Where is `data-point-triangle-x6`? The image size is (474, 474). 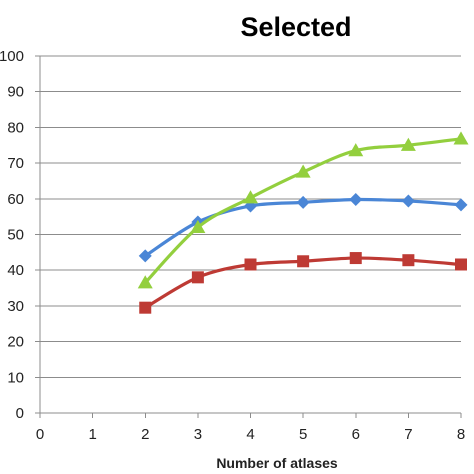
data-point-triangle-x6 is located at coordinates (356, 150).